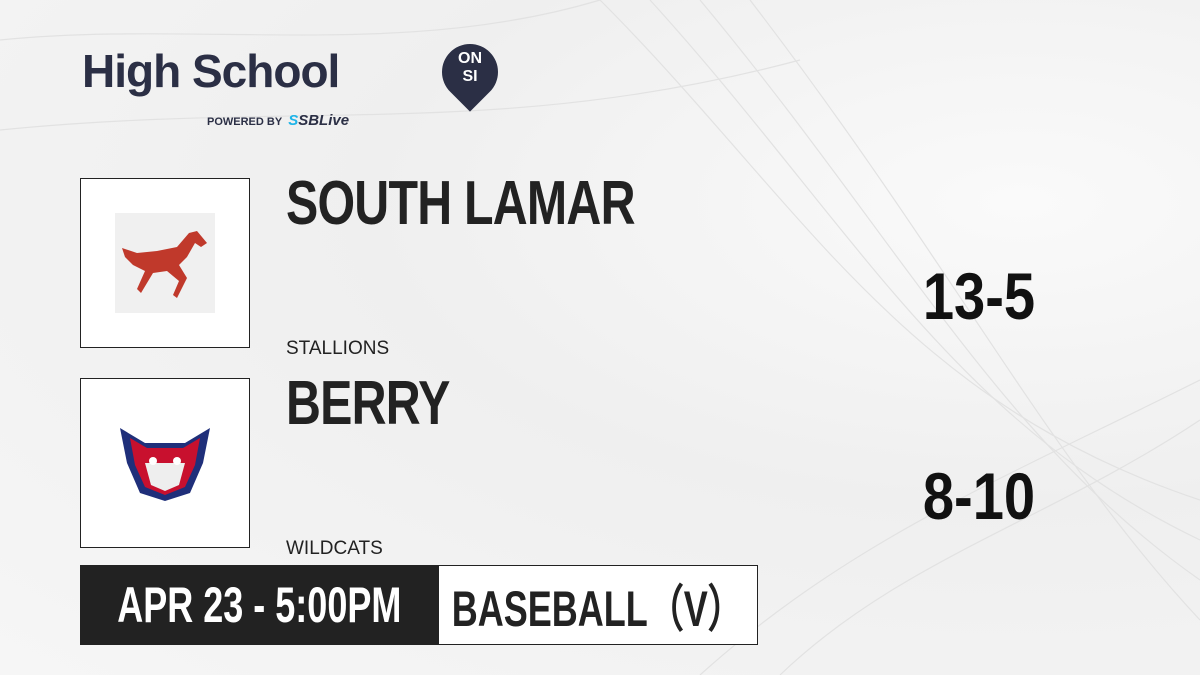 The height and width of the screenshot is (675, 1200). What do you see at coordinates (211, 71) in the screenshot?
I see `logo-title: High School` at bounding box center [211, 71].